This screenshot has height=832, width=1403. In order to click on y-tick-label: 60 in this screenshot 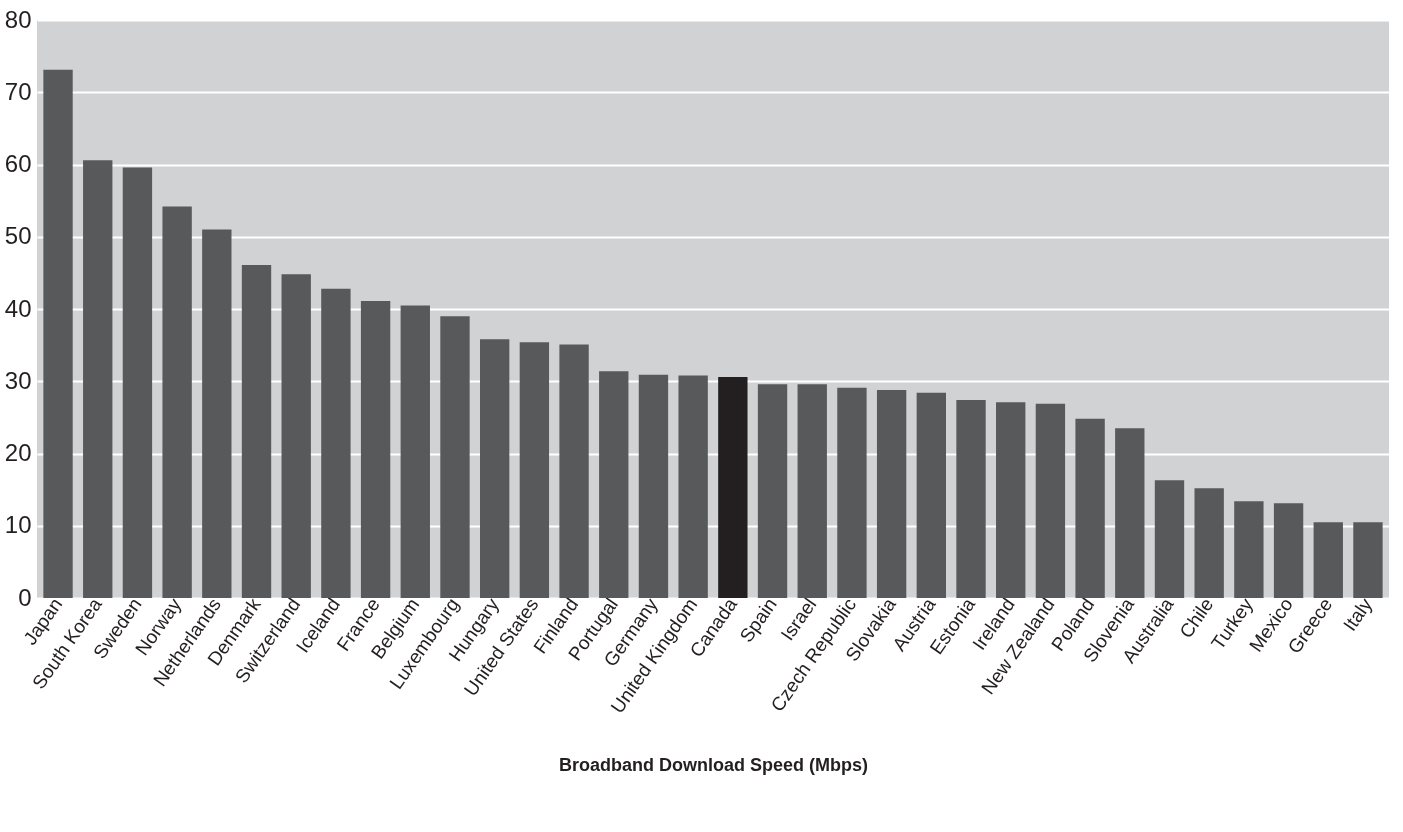, I will do `click(18, 163)`.